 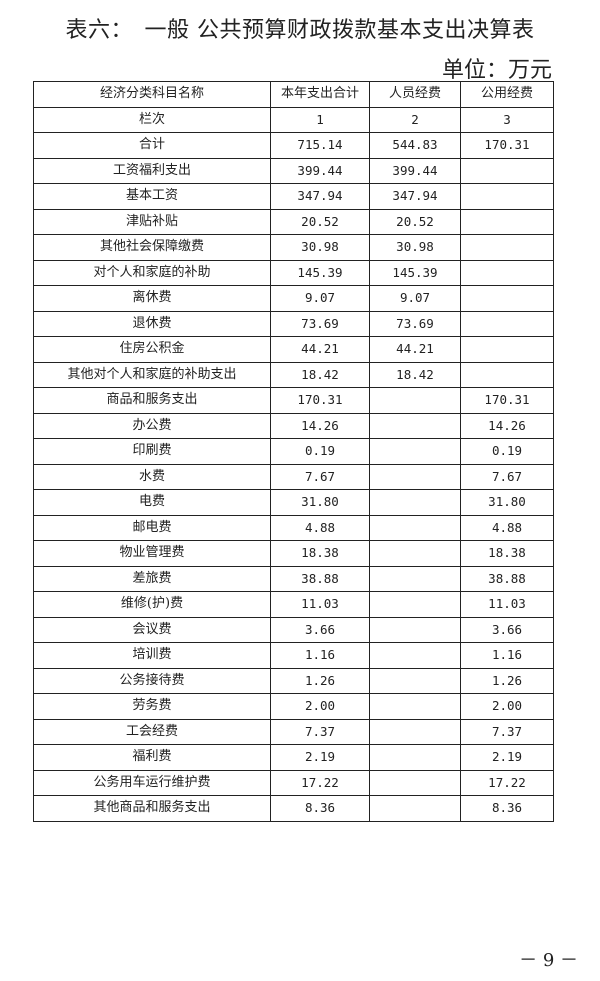 I want to click on table-row: 商品和服务支出 170.31 170.31, so click(x=293, y=400).